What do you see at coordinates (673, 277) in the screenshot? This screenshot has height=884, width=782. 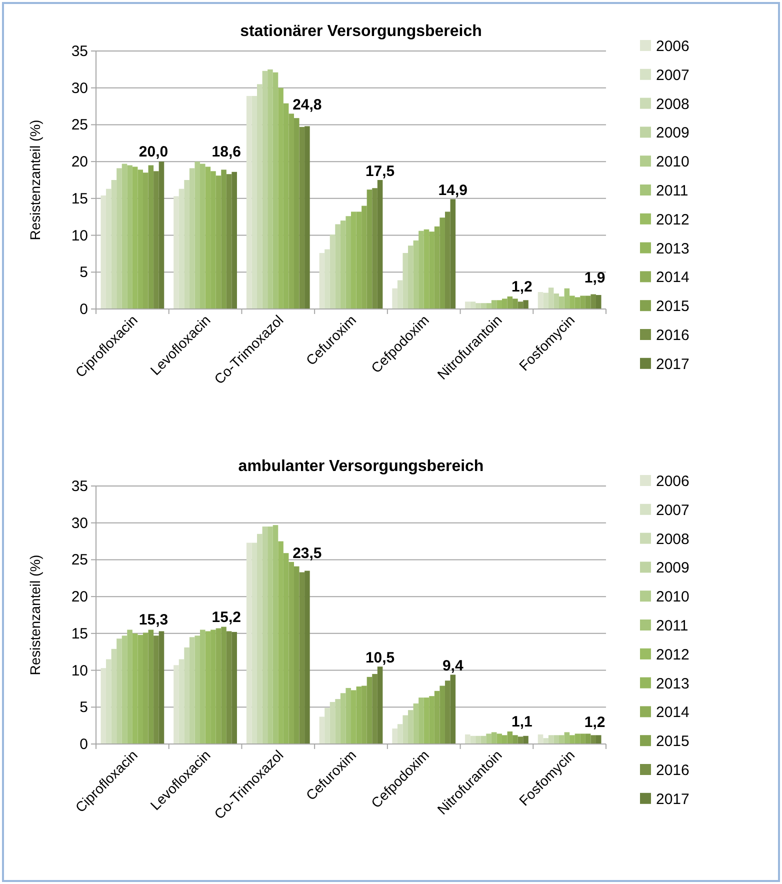 I see `legend-label: 2014` at bounding box center [673, 277].